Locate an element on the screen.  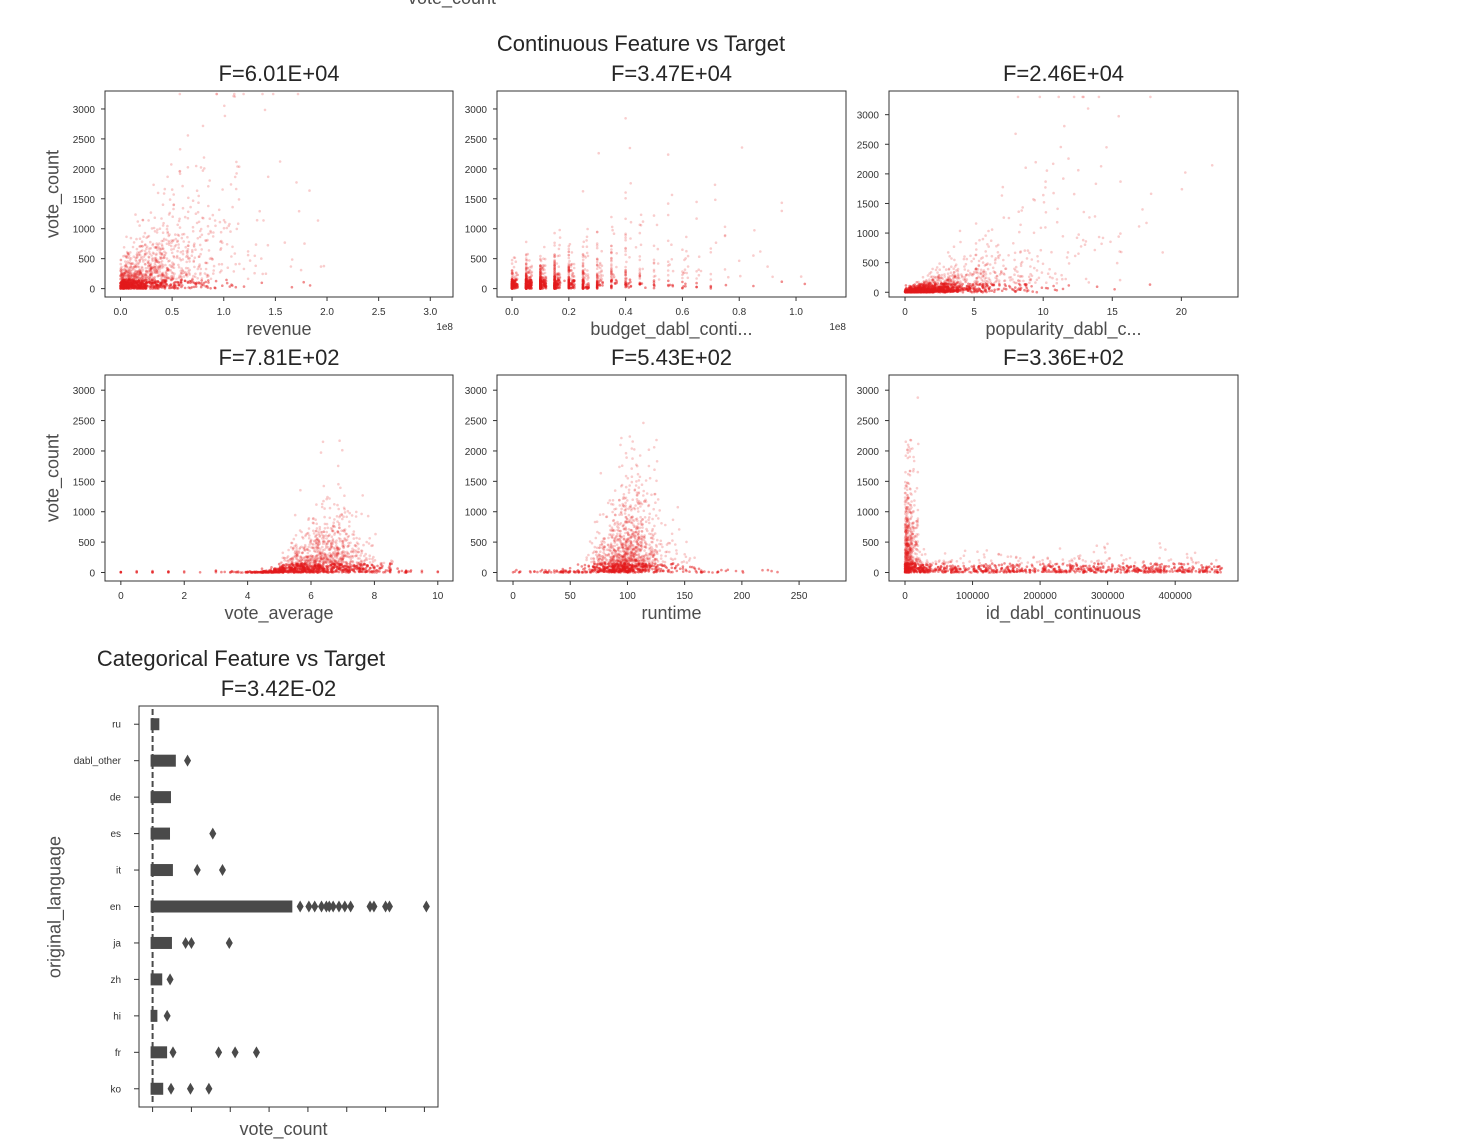
x-tick-label: 1.5 is located at coordinates (275, 312).